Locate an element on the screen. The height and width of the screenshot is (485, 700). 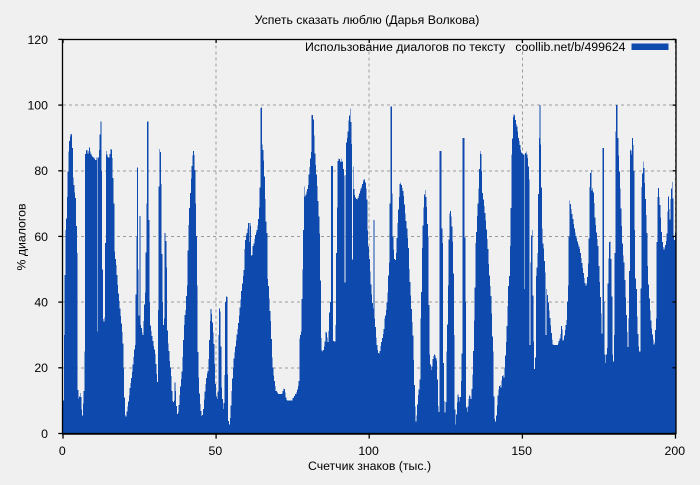
svg-text: 20 is located at coordinates (41, 368).